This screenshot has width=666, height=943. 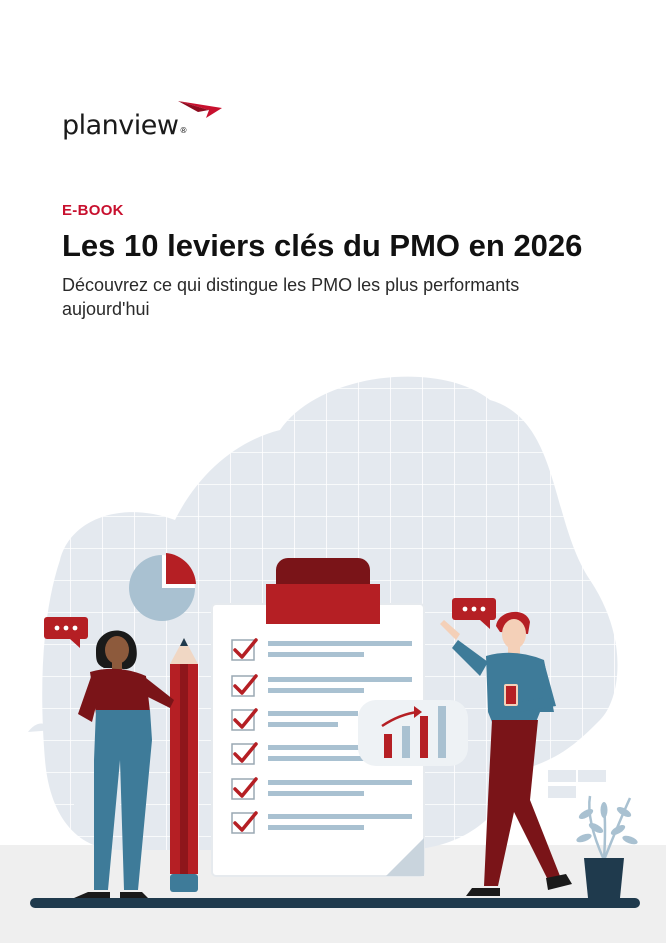 I want to click on logo-wordmark: planview®, so click(x=124, y=125).